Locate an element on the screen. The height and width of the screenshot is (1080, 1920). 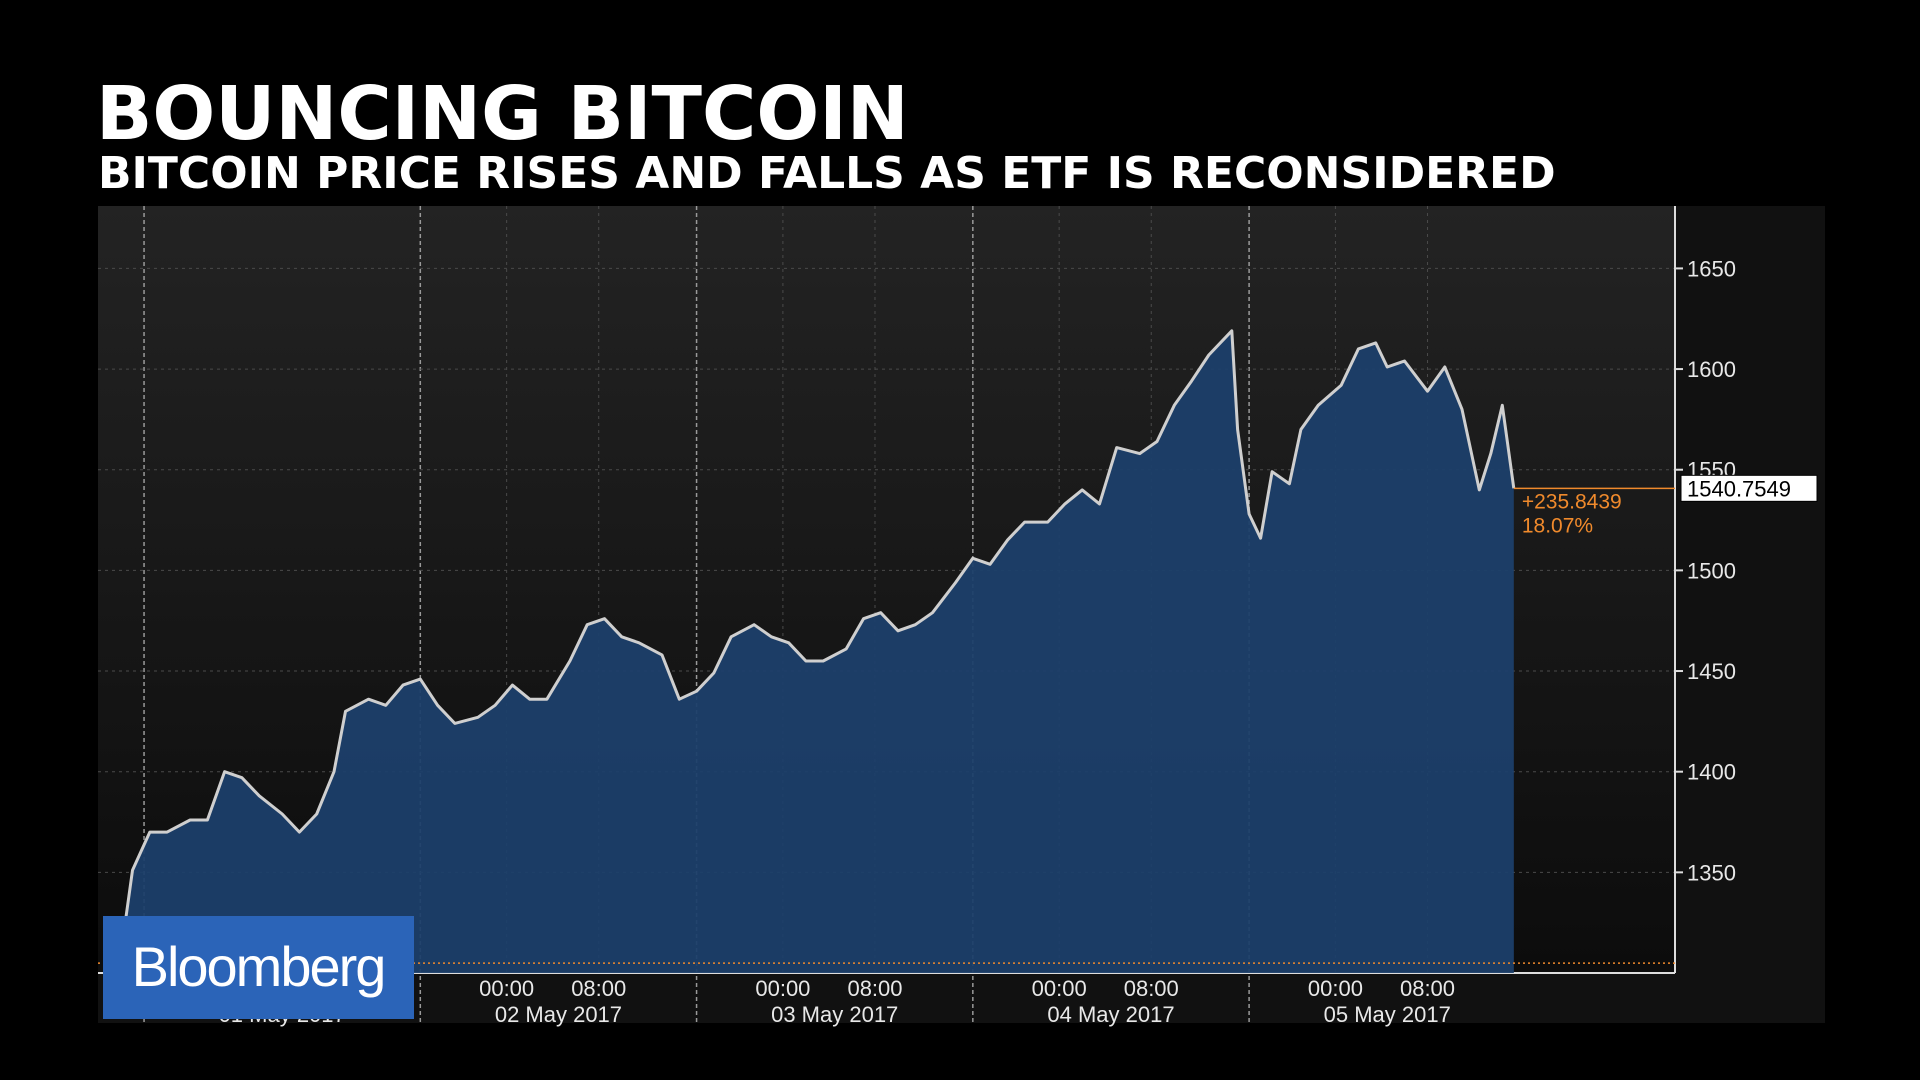
logo-box is located at coordinates (258, 967).